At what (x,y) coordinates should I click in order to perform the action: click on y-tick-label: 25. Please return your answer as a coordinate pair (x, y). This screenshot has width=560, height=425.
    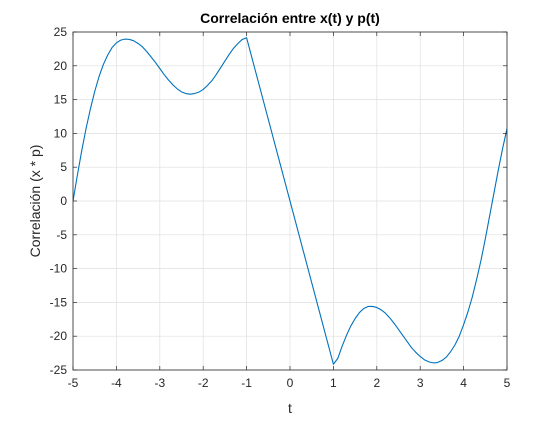
    Looking at the image, I should click on (61, 32).